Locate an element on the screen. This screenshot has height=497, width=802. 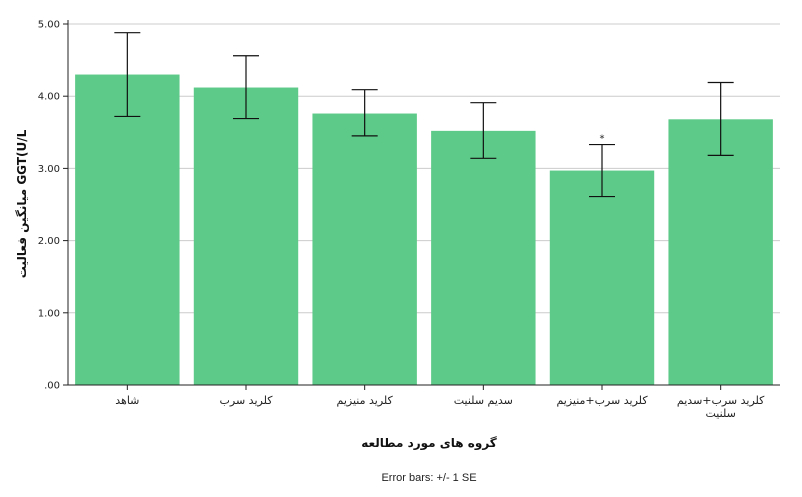
y-tick-label: 4.00 is located at coordinates (49, 97).